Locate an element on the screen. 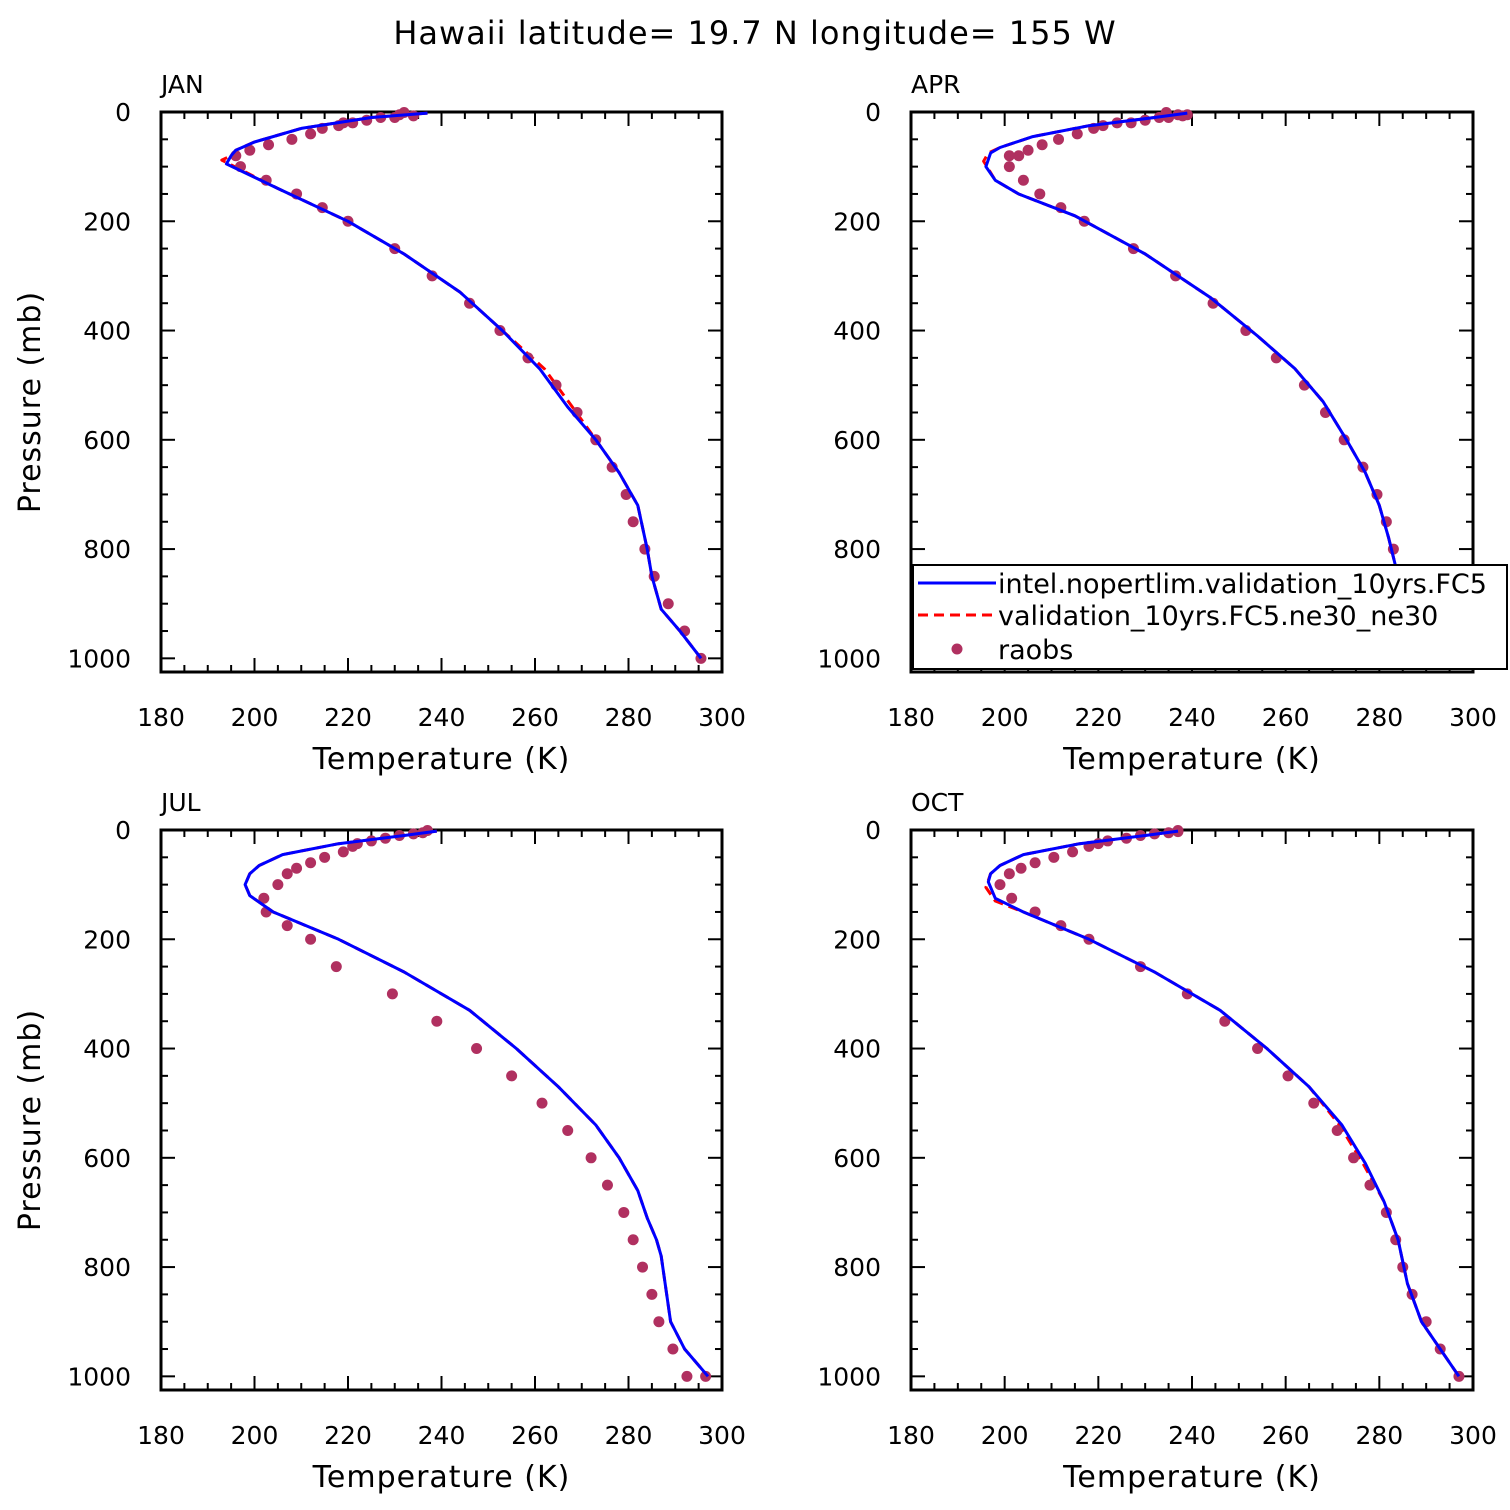 Image resolution: width=1510 pixels, height=1510 pixels. panel-title: JAN is located at coordinates (181, 84).